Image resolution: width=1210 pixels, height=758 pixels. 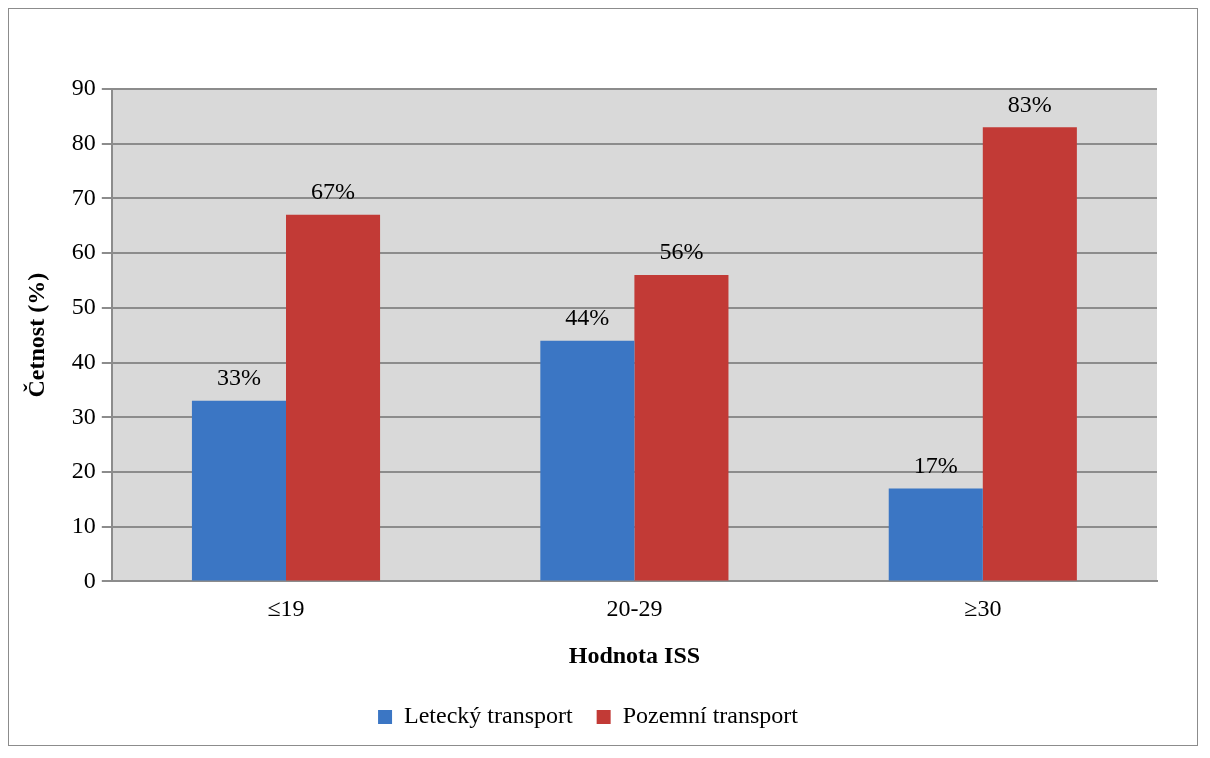 What do you see at coordinates (83, 524) in the screenshot?
I see `y-tick-label: 10` at bounding box center [83, 524].